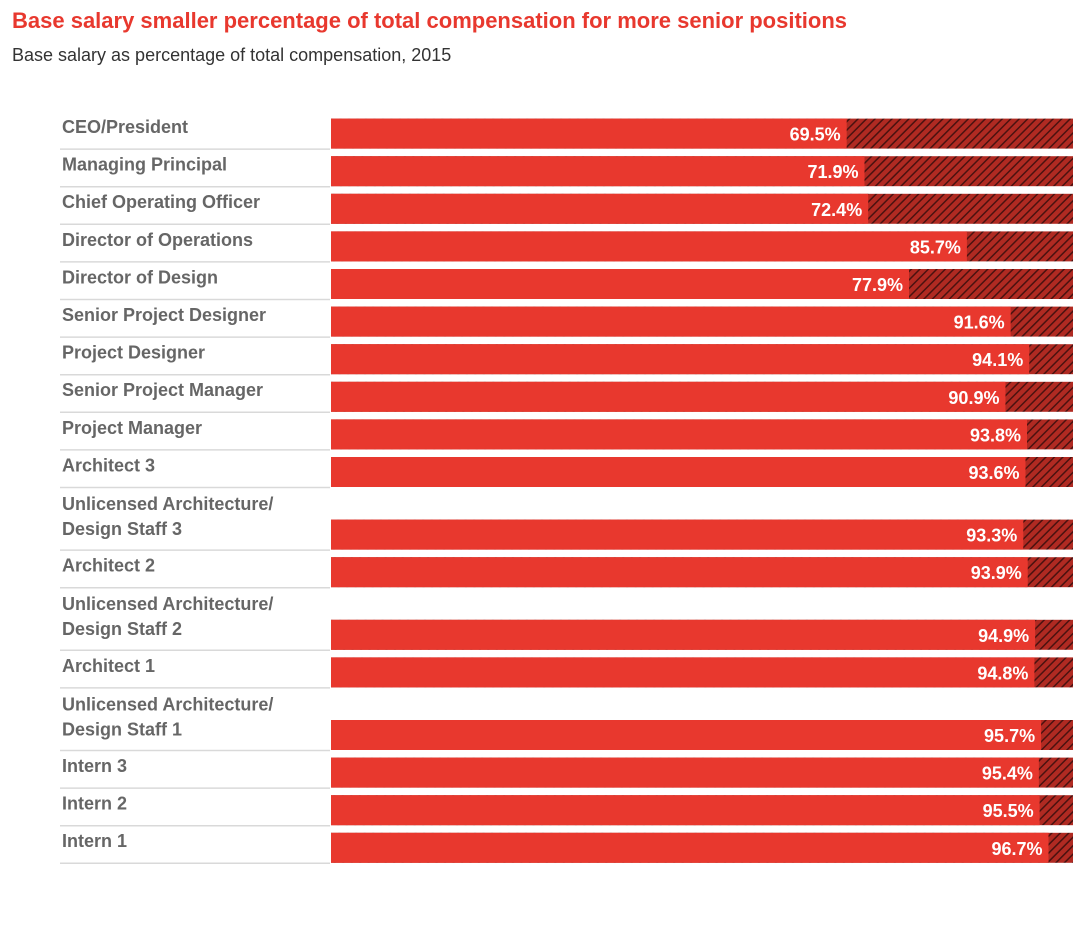 Image resolution: width=1080 pixels, height=945 pixels. Describe the element at coordinates (167, 616) in the screenshot. I see `category-label: Unlicensed Architecture/Design Staff 2` at that location.